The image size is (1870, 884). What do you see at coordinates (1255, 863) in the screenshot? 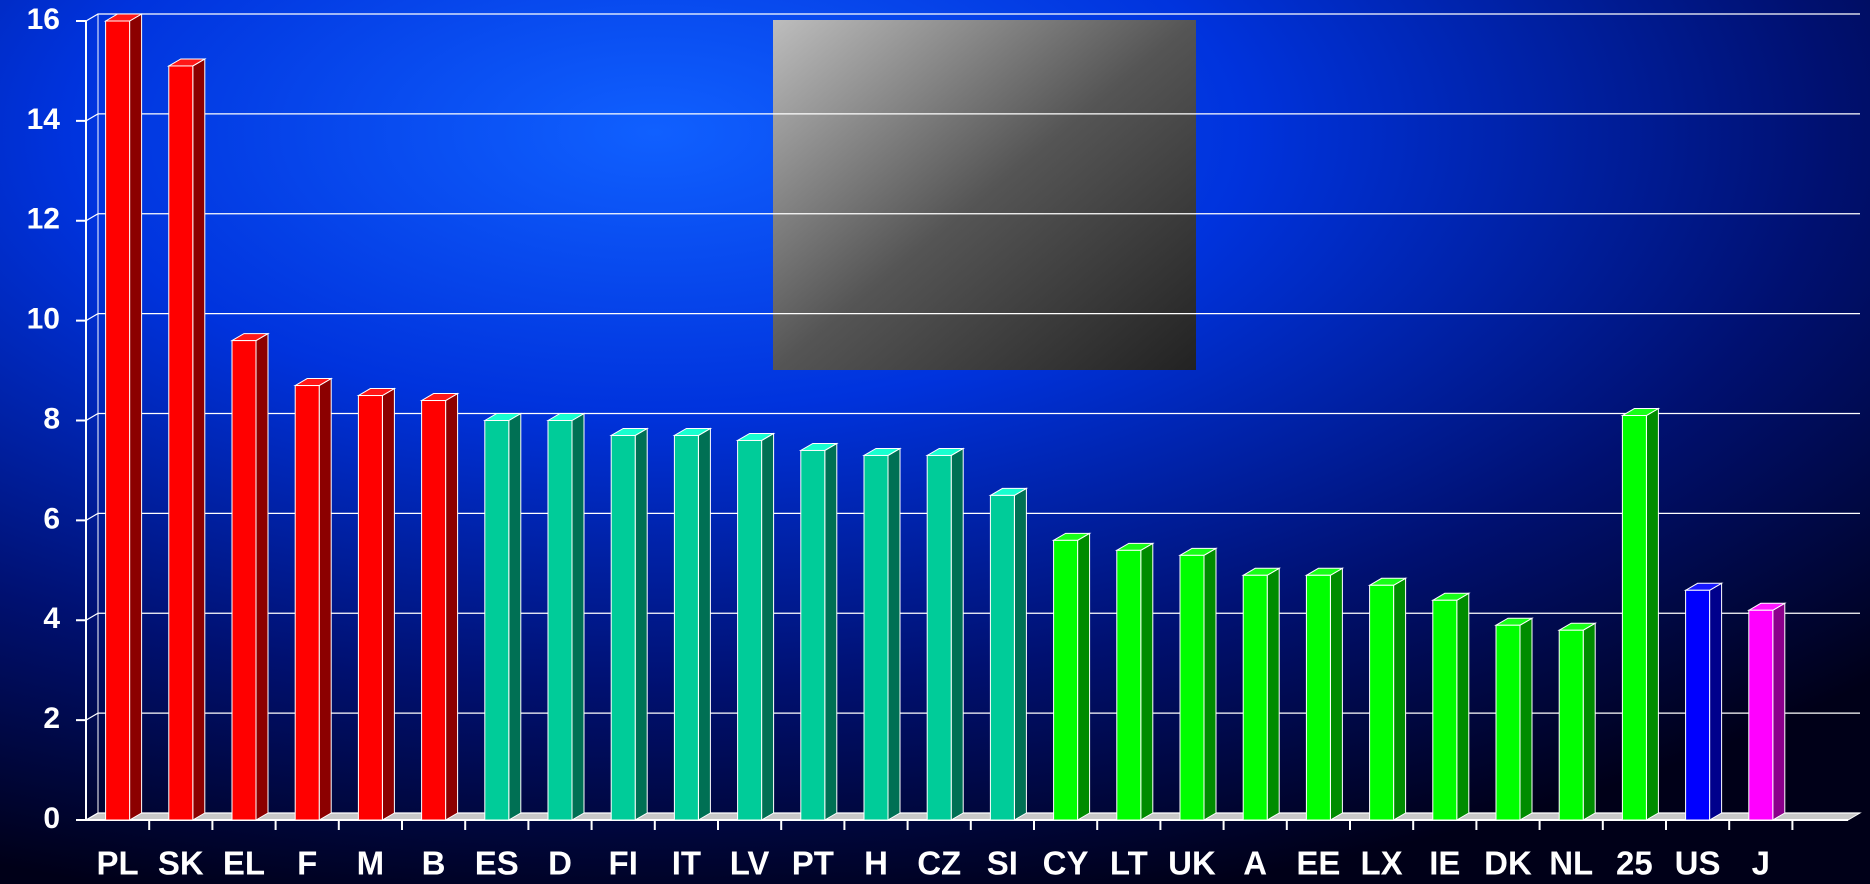
I see `x-tick-label: A` at bounding box center [1255, 863].